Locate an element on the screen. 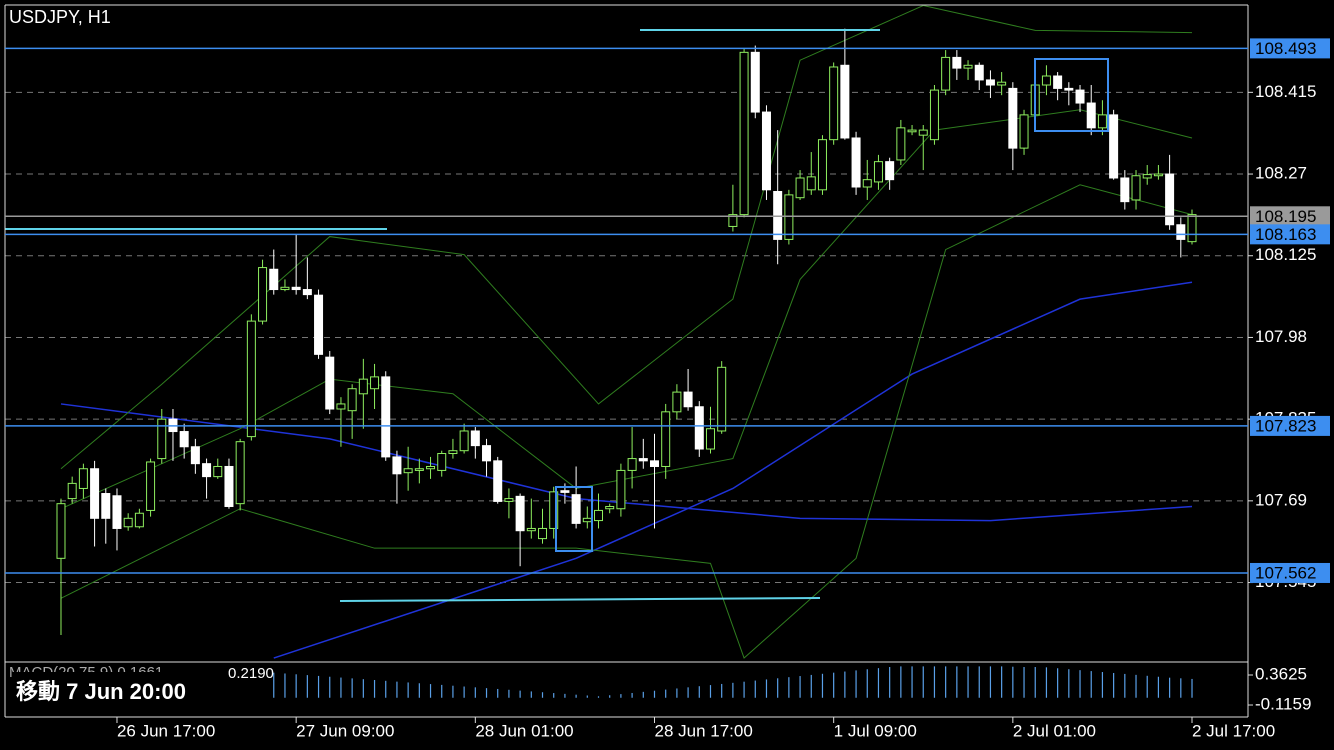 The width and height of the screenshot is (1334, 750). macd-tick-label: -0.1159 is located at coordinates (1283, 703).